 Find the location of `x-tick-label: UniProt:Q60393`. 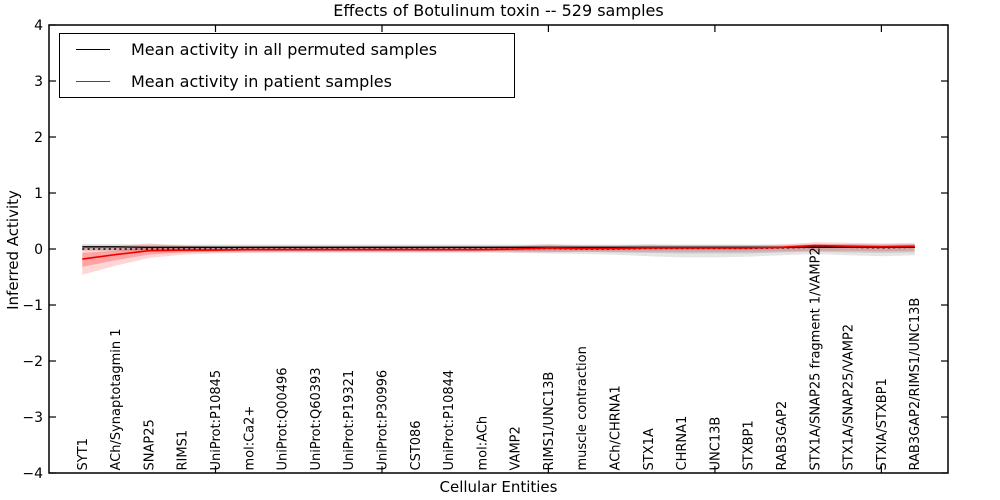

x-tick-label: UniProt:Q60393 is located at coordinates (316, 418).